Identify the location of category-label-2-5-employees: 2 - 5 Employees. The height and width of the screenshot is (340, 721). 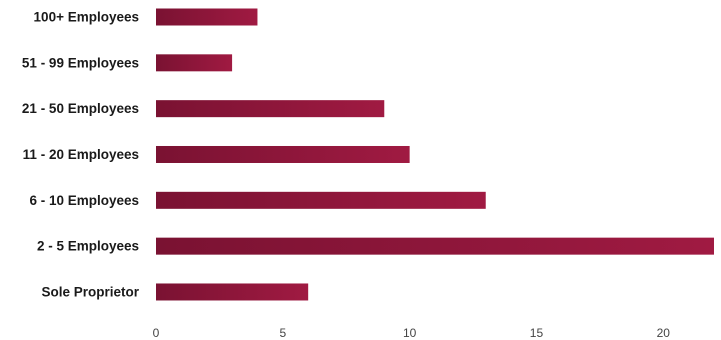
(88, 246).